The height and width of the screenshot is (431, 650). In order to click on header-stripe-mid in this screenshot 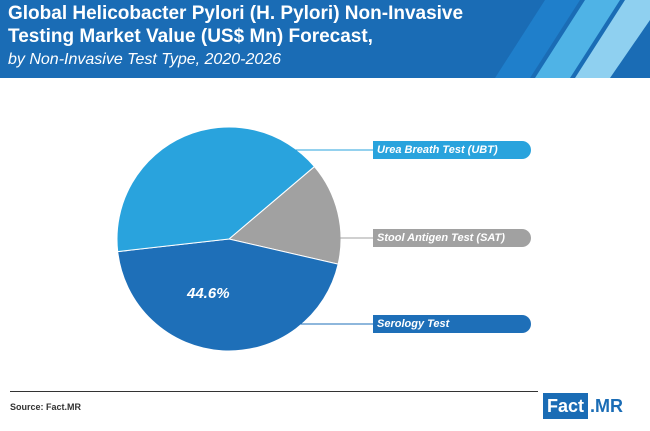, I will do `click(577, 39)`.